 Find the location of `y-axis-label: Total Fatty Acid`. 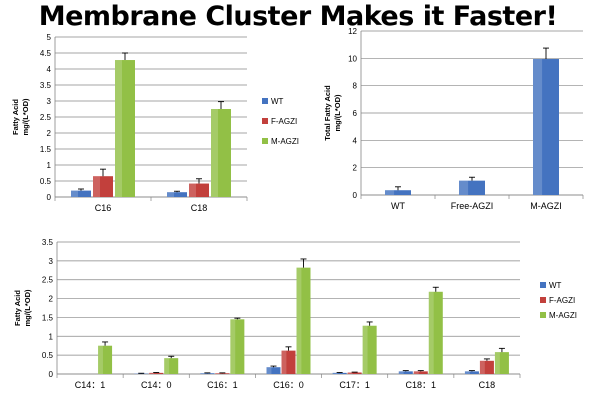

y-axis-label: Total Fatty Acid is located at coordinates (327, 113).